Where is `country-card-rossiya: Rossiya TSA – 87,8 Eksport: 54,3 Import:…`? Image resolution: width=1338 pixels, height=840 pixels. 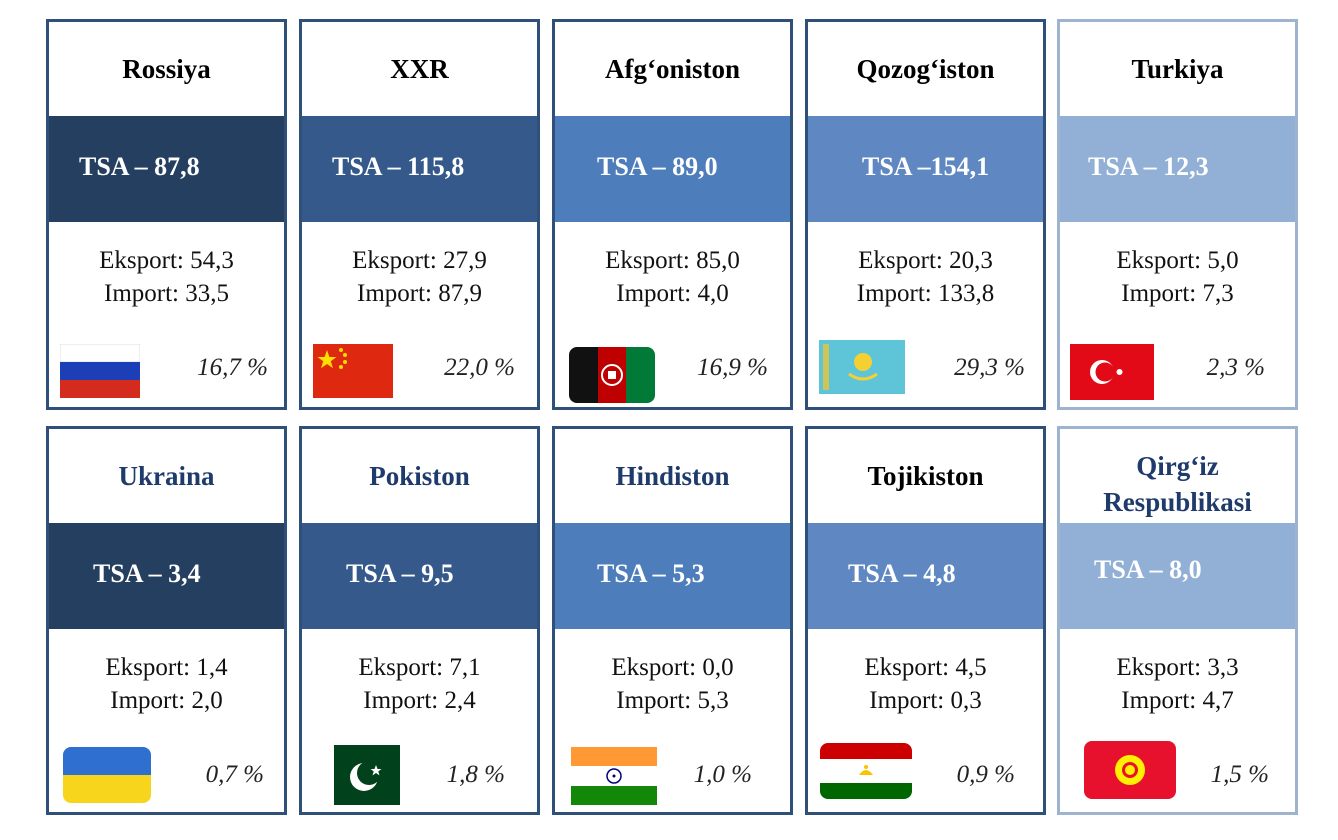 country-card-rossiya: Rossiya TSA – 87,8 Eksport: 54,3 Import:… is located at coordinates (166, 214).